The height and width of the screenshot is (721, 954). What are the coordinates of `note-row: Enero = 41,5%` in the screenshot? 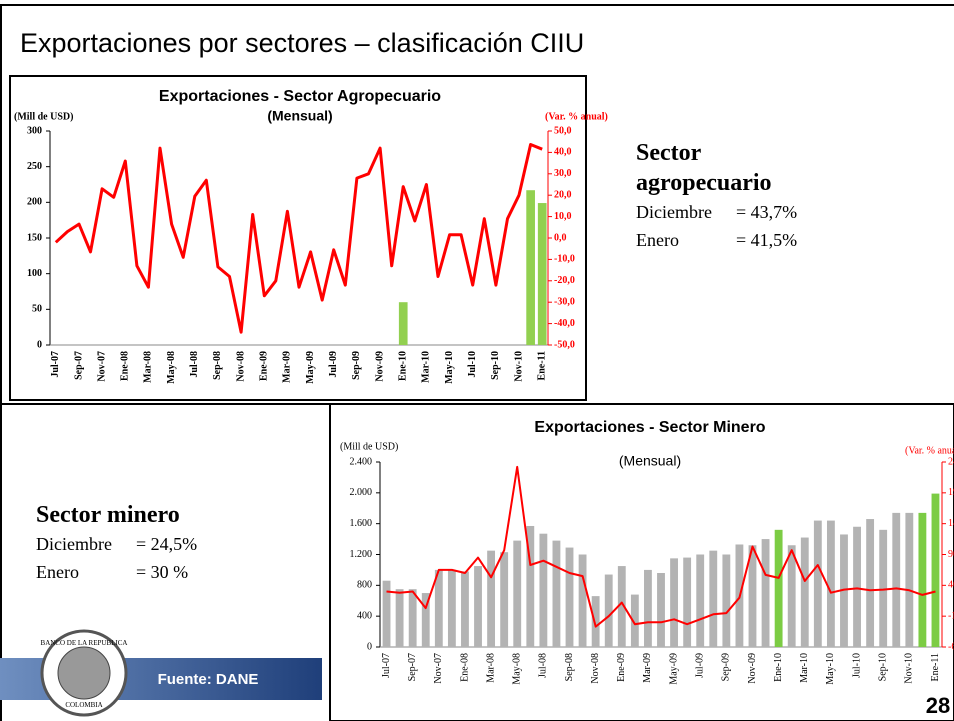 It's located at (721, 240).